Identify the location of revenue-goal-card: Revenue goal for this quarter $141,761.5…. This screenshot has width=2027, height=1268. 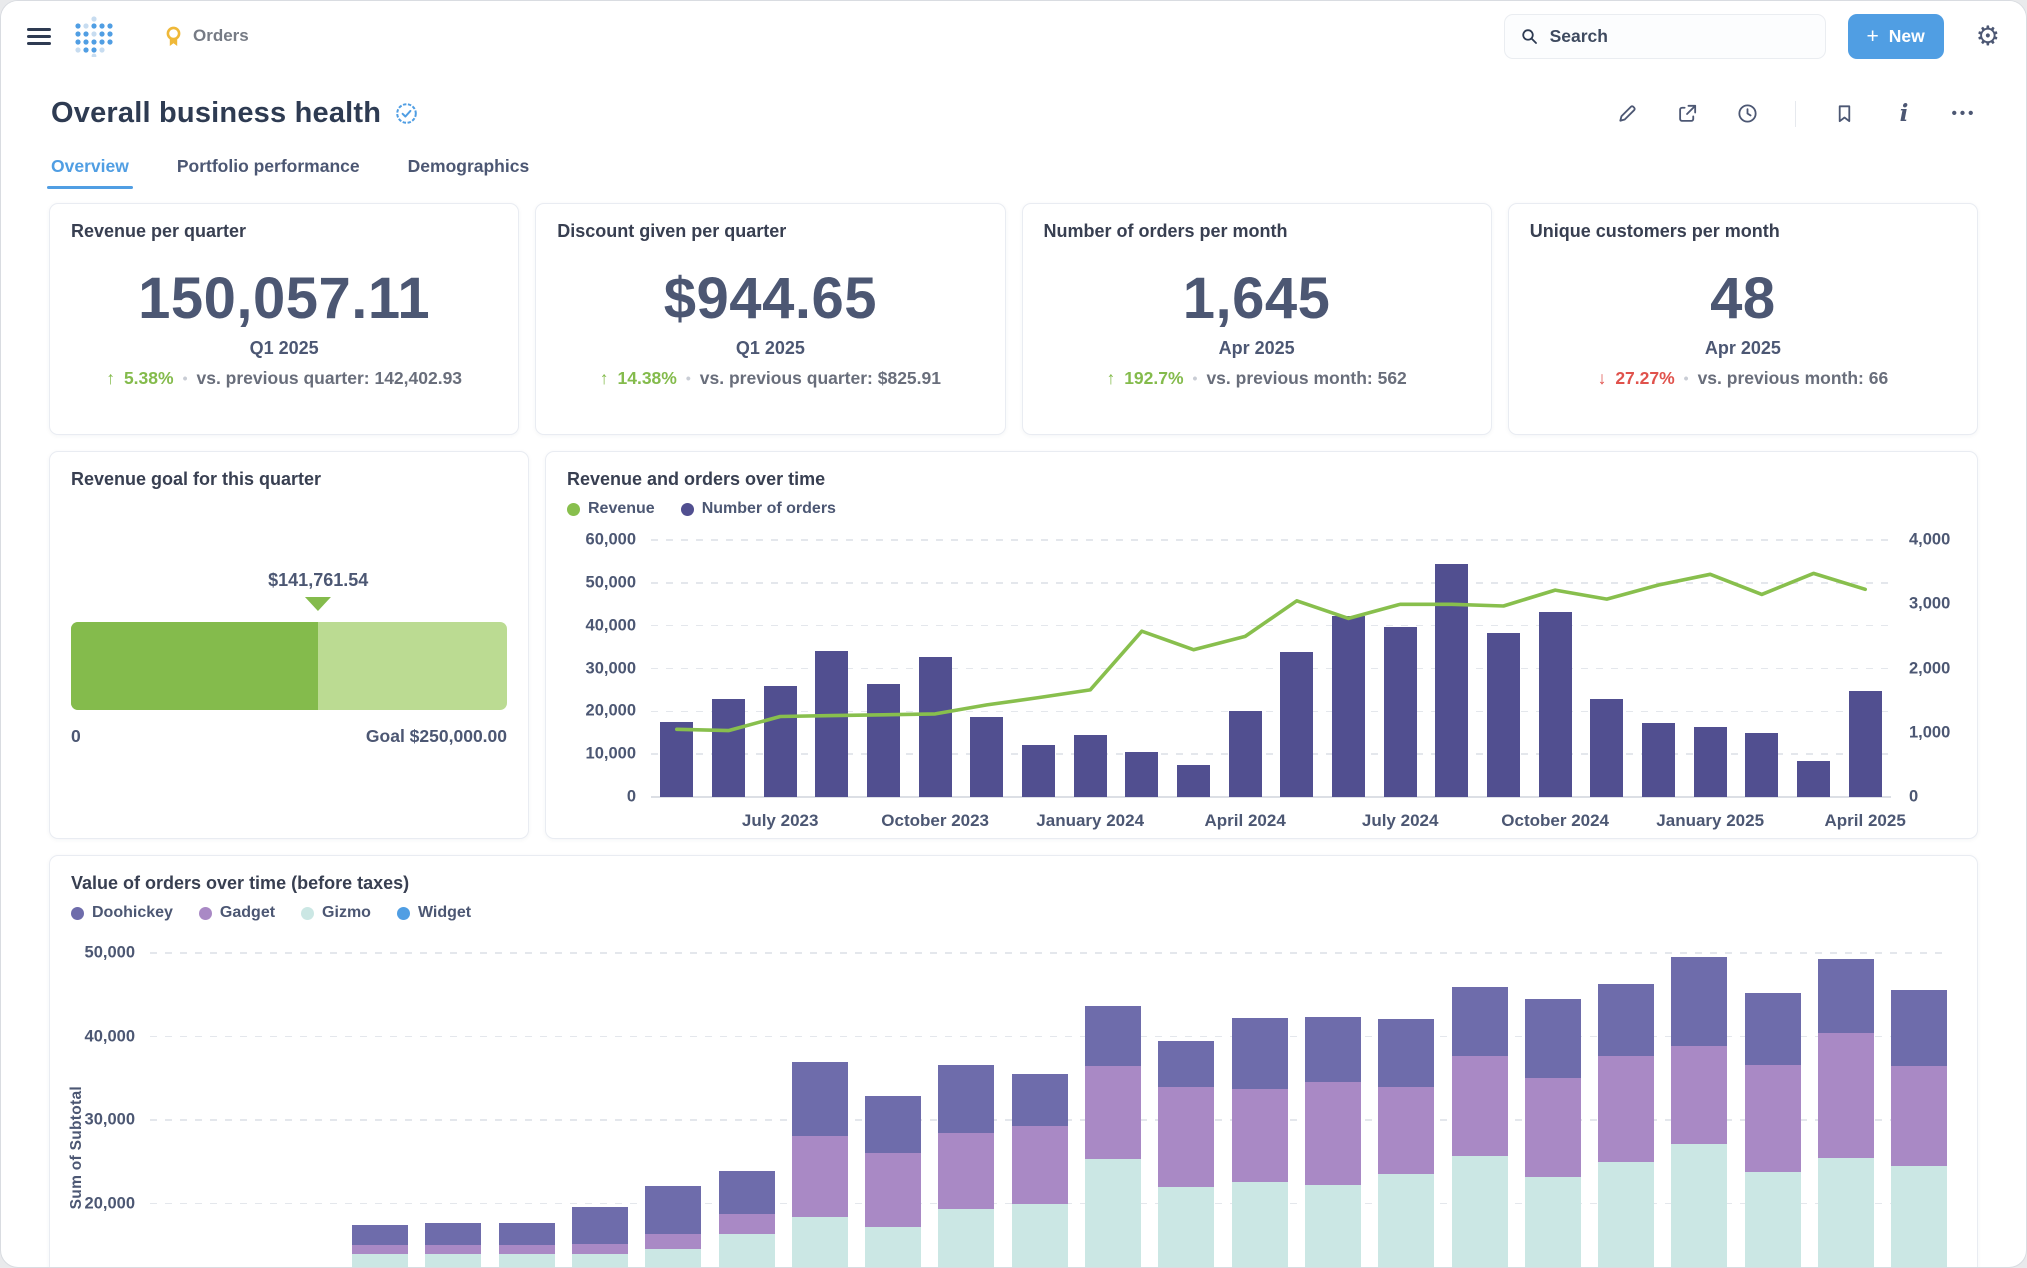
(289, 645).